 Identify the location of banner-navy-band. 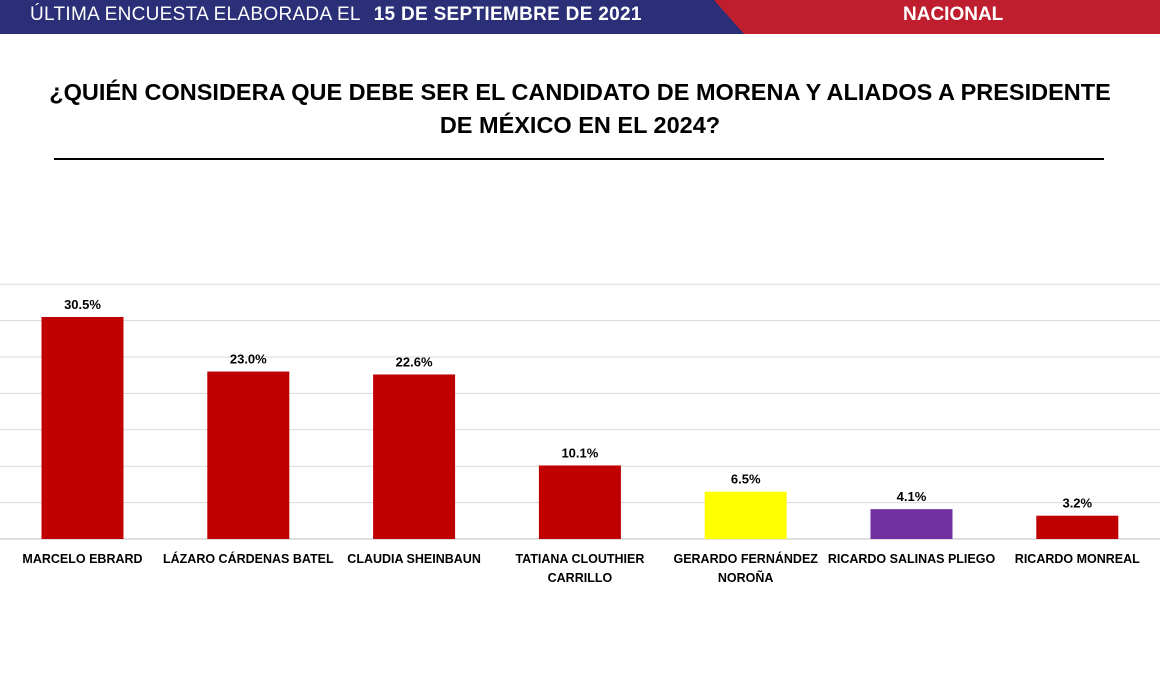
(385, 17).